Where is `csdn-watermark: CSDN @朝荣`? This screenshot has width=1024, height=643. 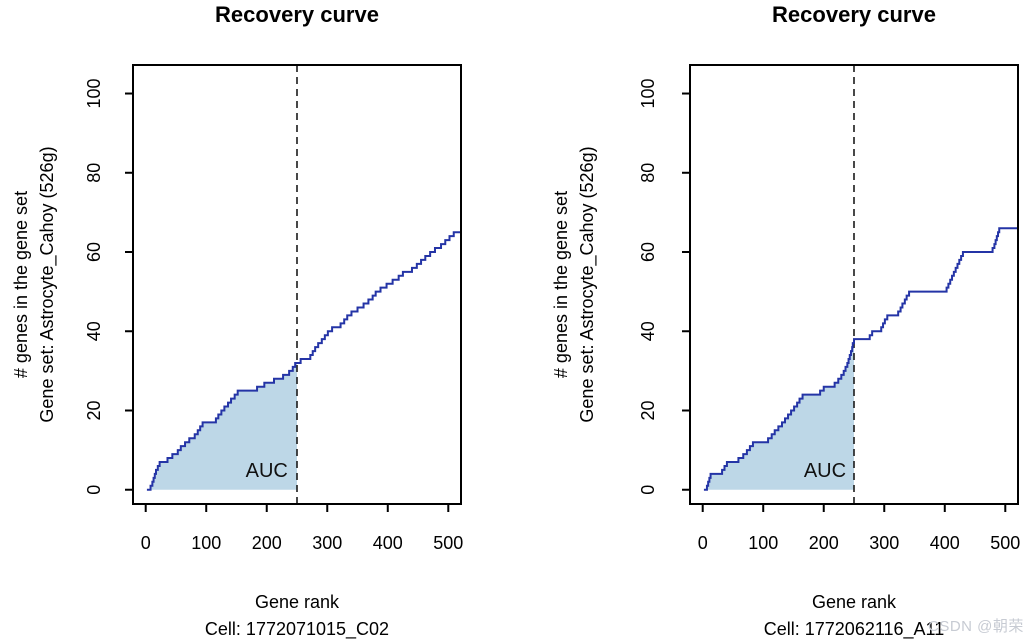 csdn-watermark: CSDN @朝荣 is located at coordinates (976, 626).